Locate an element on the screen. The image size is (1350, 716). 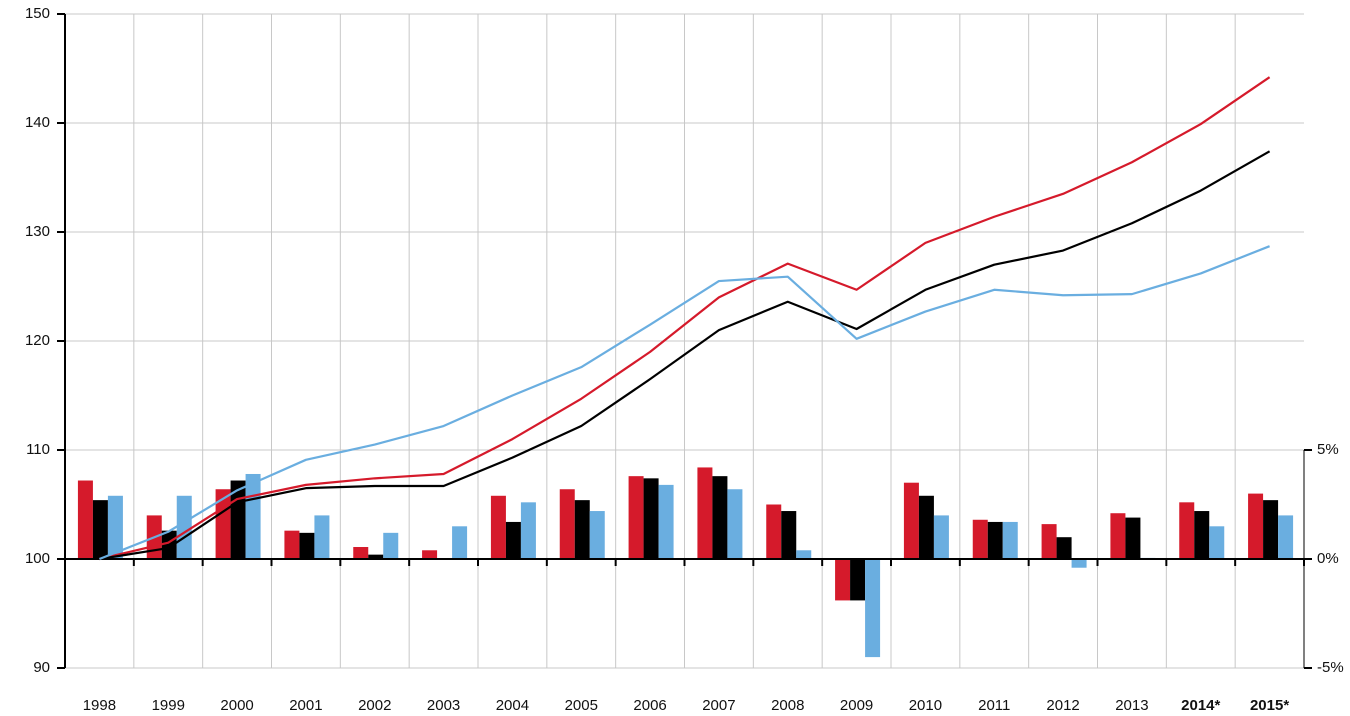
x-tick-label: 2005 is located at coordinates (581, 705).